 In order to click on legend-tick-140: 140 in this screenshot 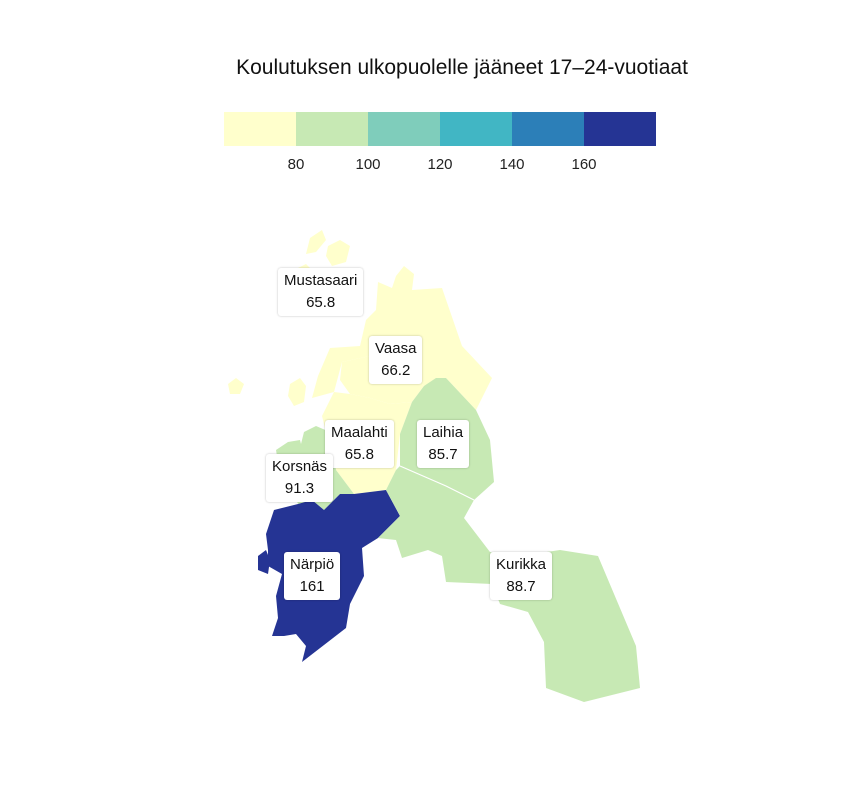, I will do `click(512, 164)`.